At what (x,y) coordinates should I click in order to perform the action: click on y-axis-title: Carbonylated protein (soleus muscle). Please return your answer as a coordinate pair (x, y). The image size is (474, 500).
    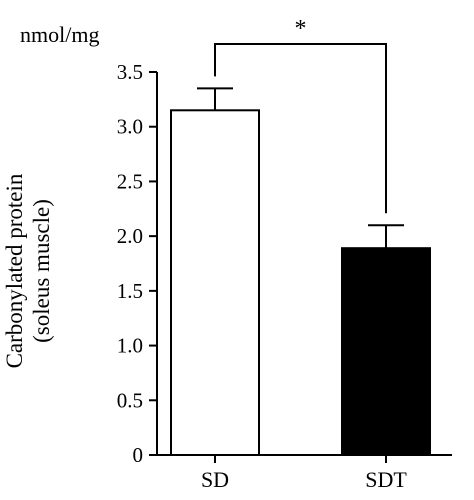
    Looking at the image, I should click on (28, 270).